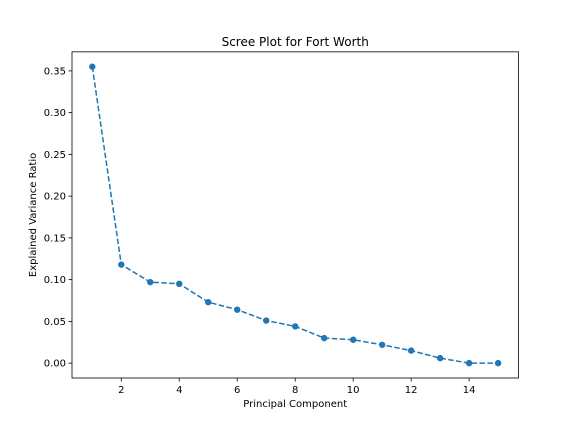 Image resolution: width=576 pixels, height=432 pixels. I want to click on y-tick-label: 0.30, so click(55, 113).